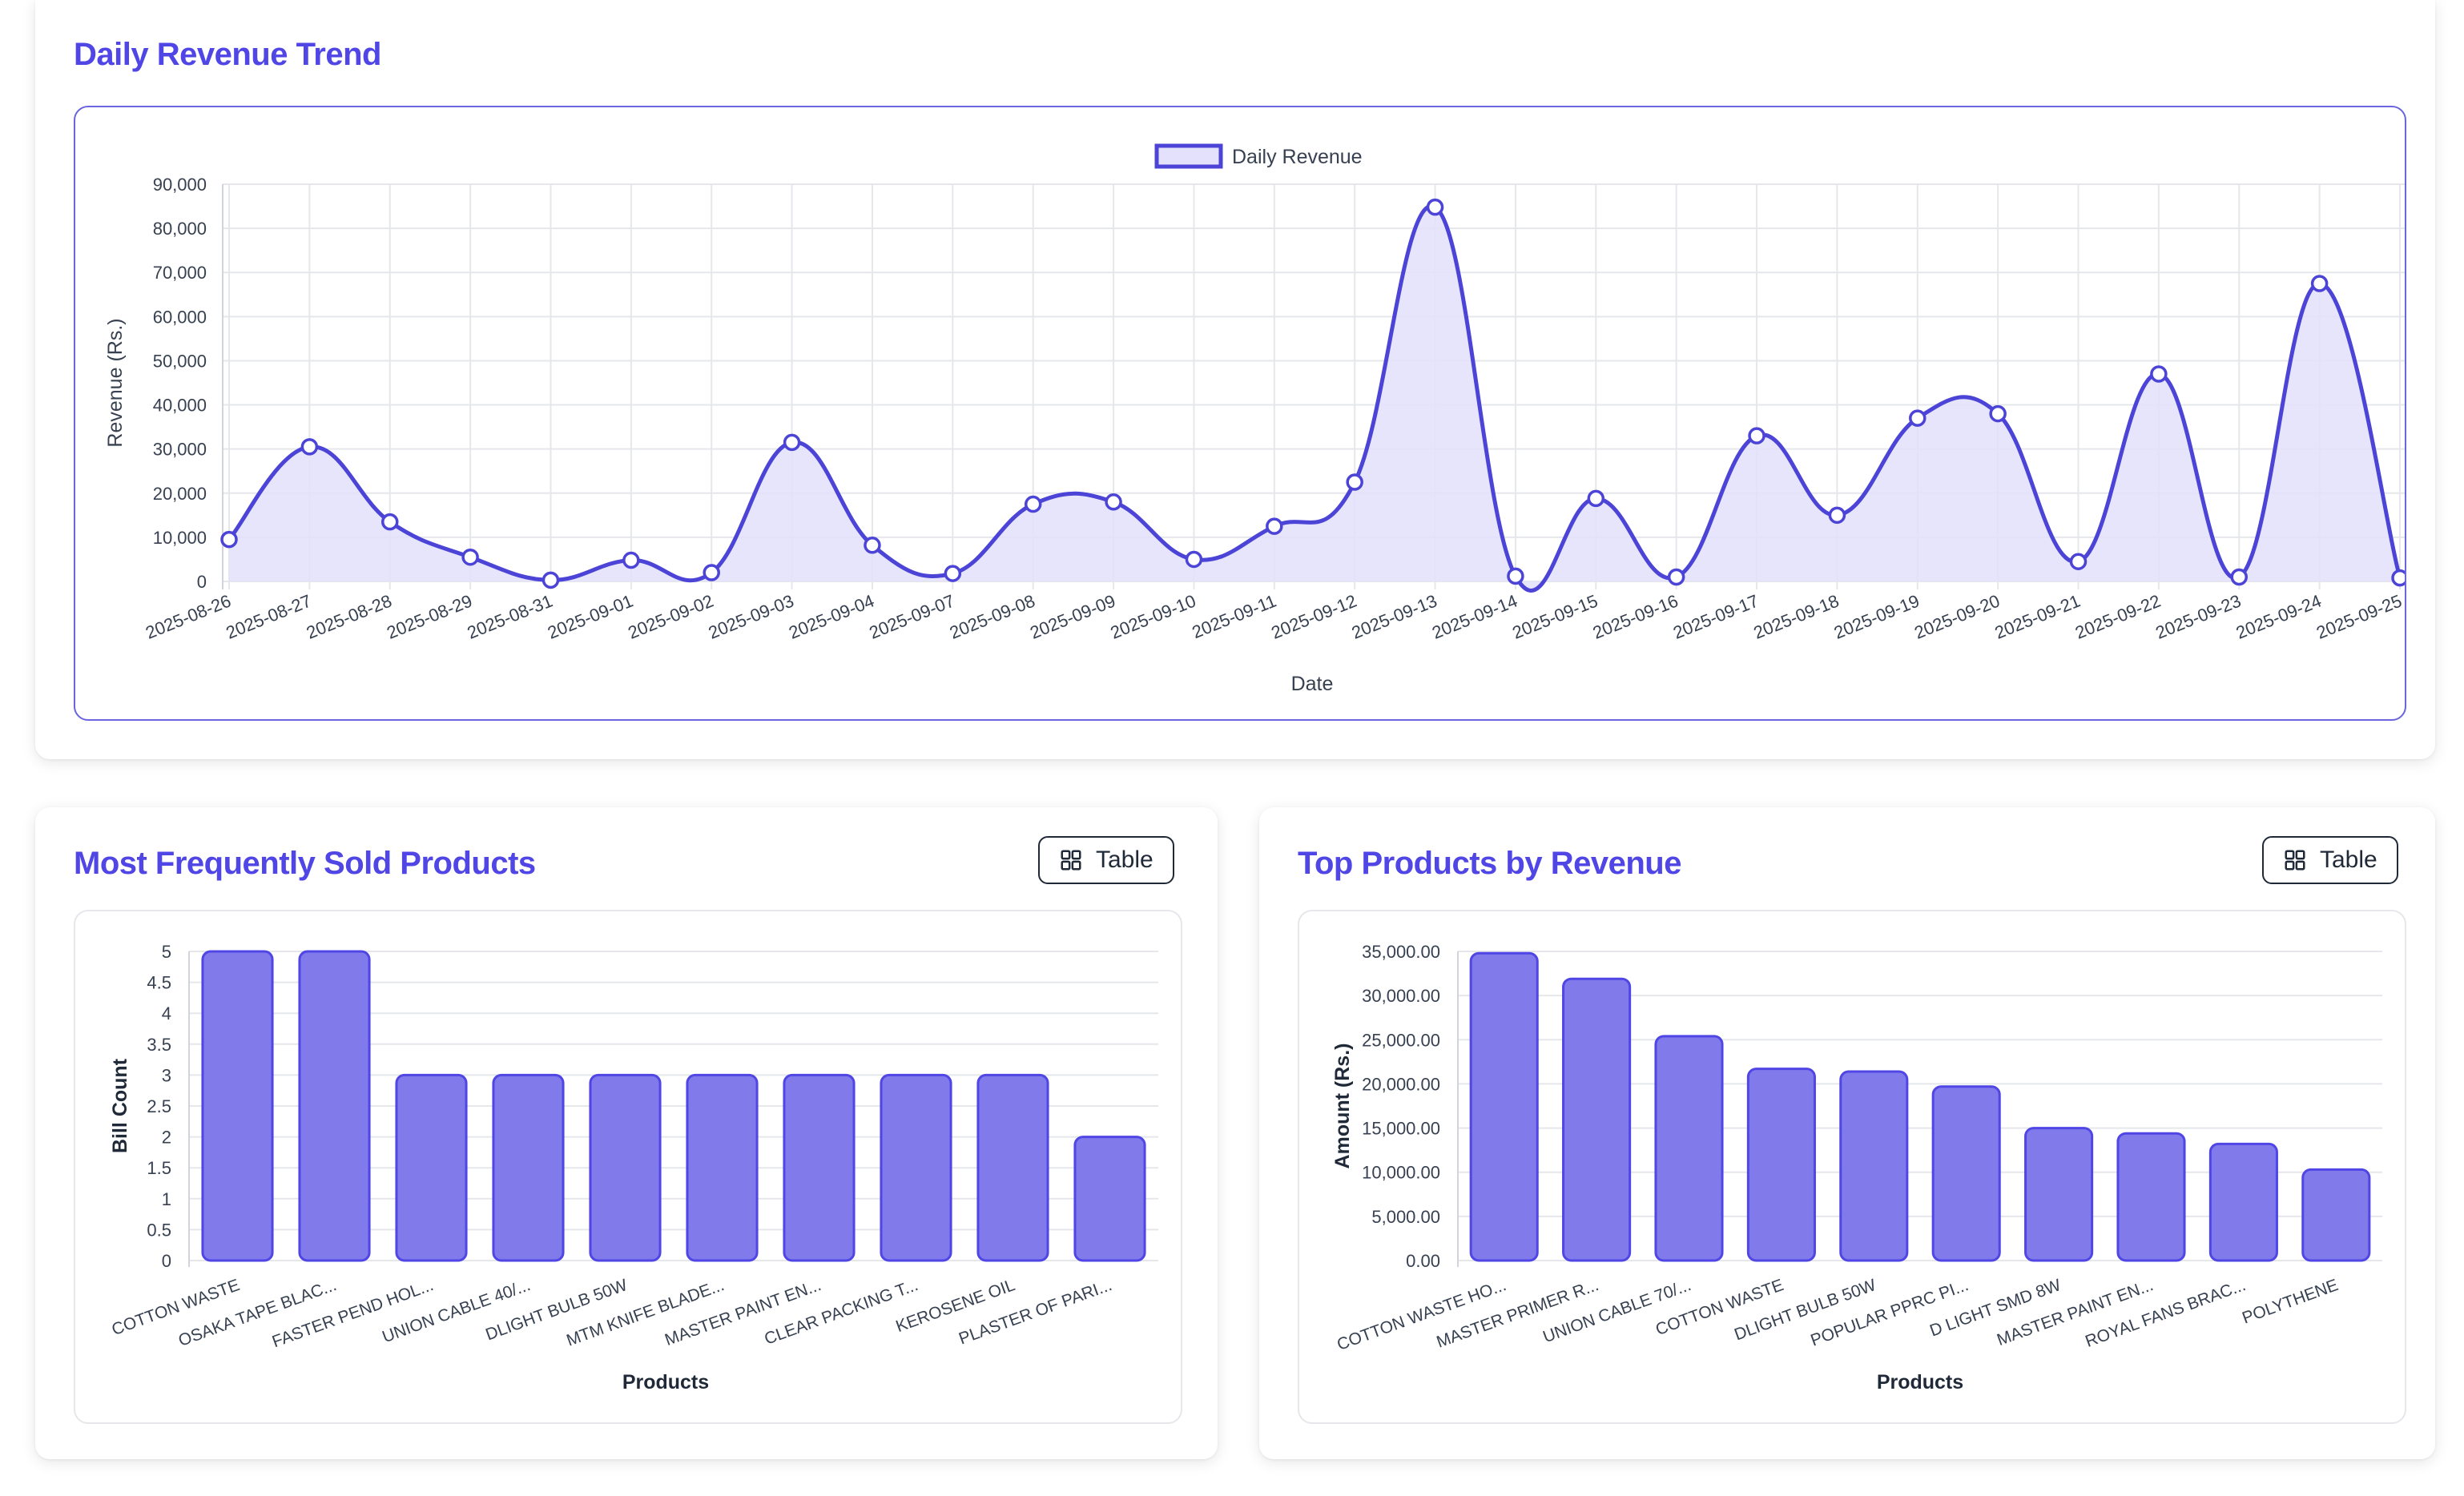 The height and width of the screenshot is (1496, 2464). What do you see at coordinates (1635, 616) in the screenshot?
I see `x-tick-label: 2025-09-16` at bounding box center [1635, 616].